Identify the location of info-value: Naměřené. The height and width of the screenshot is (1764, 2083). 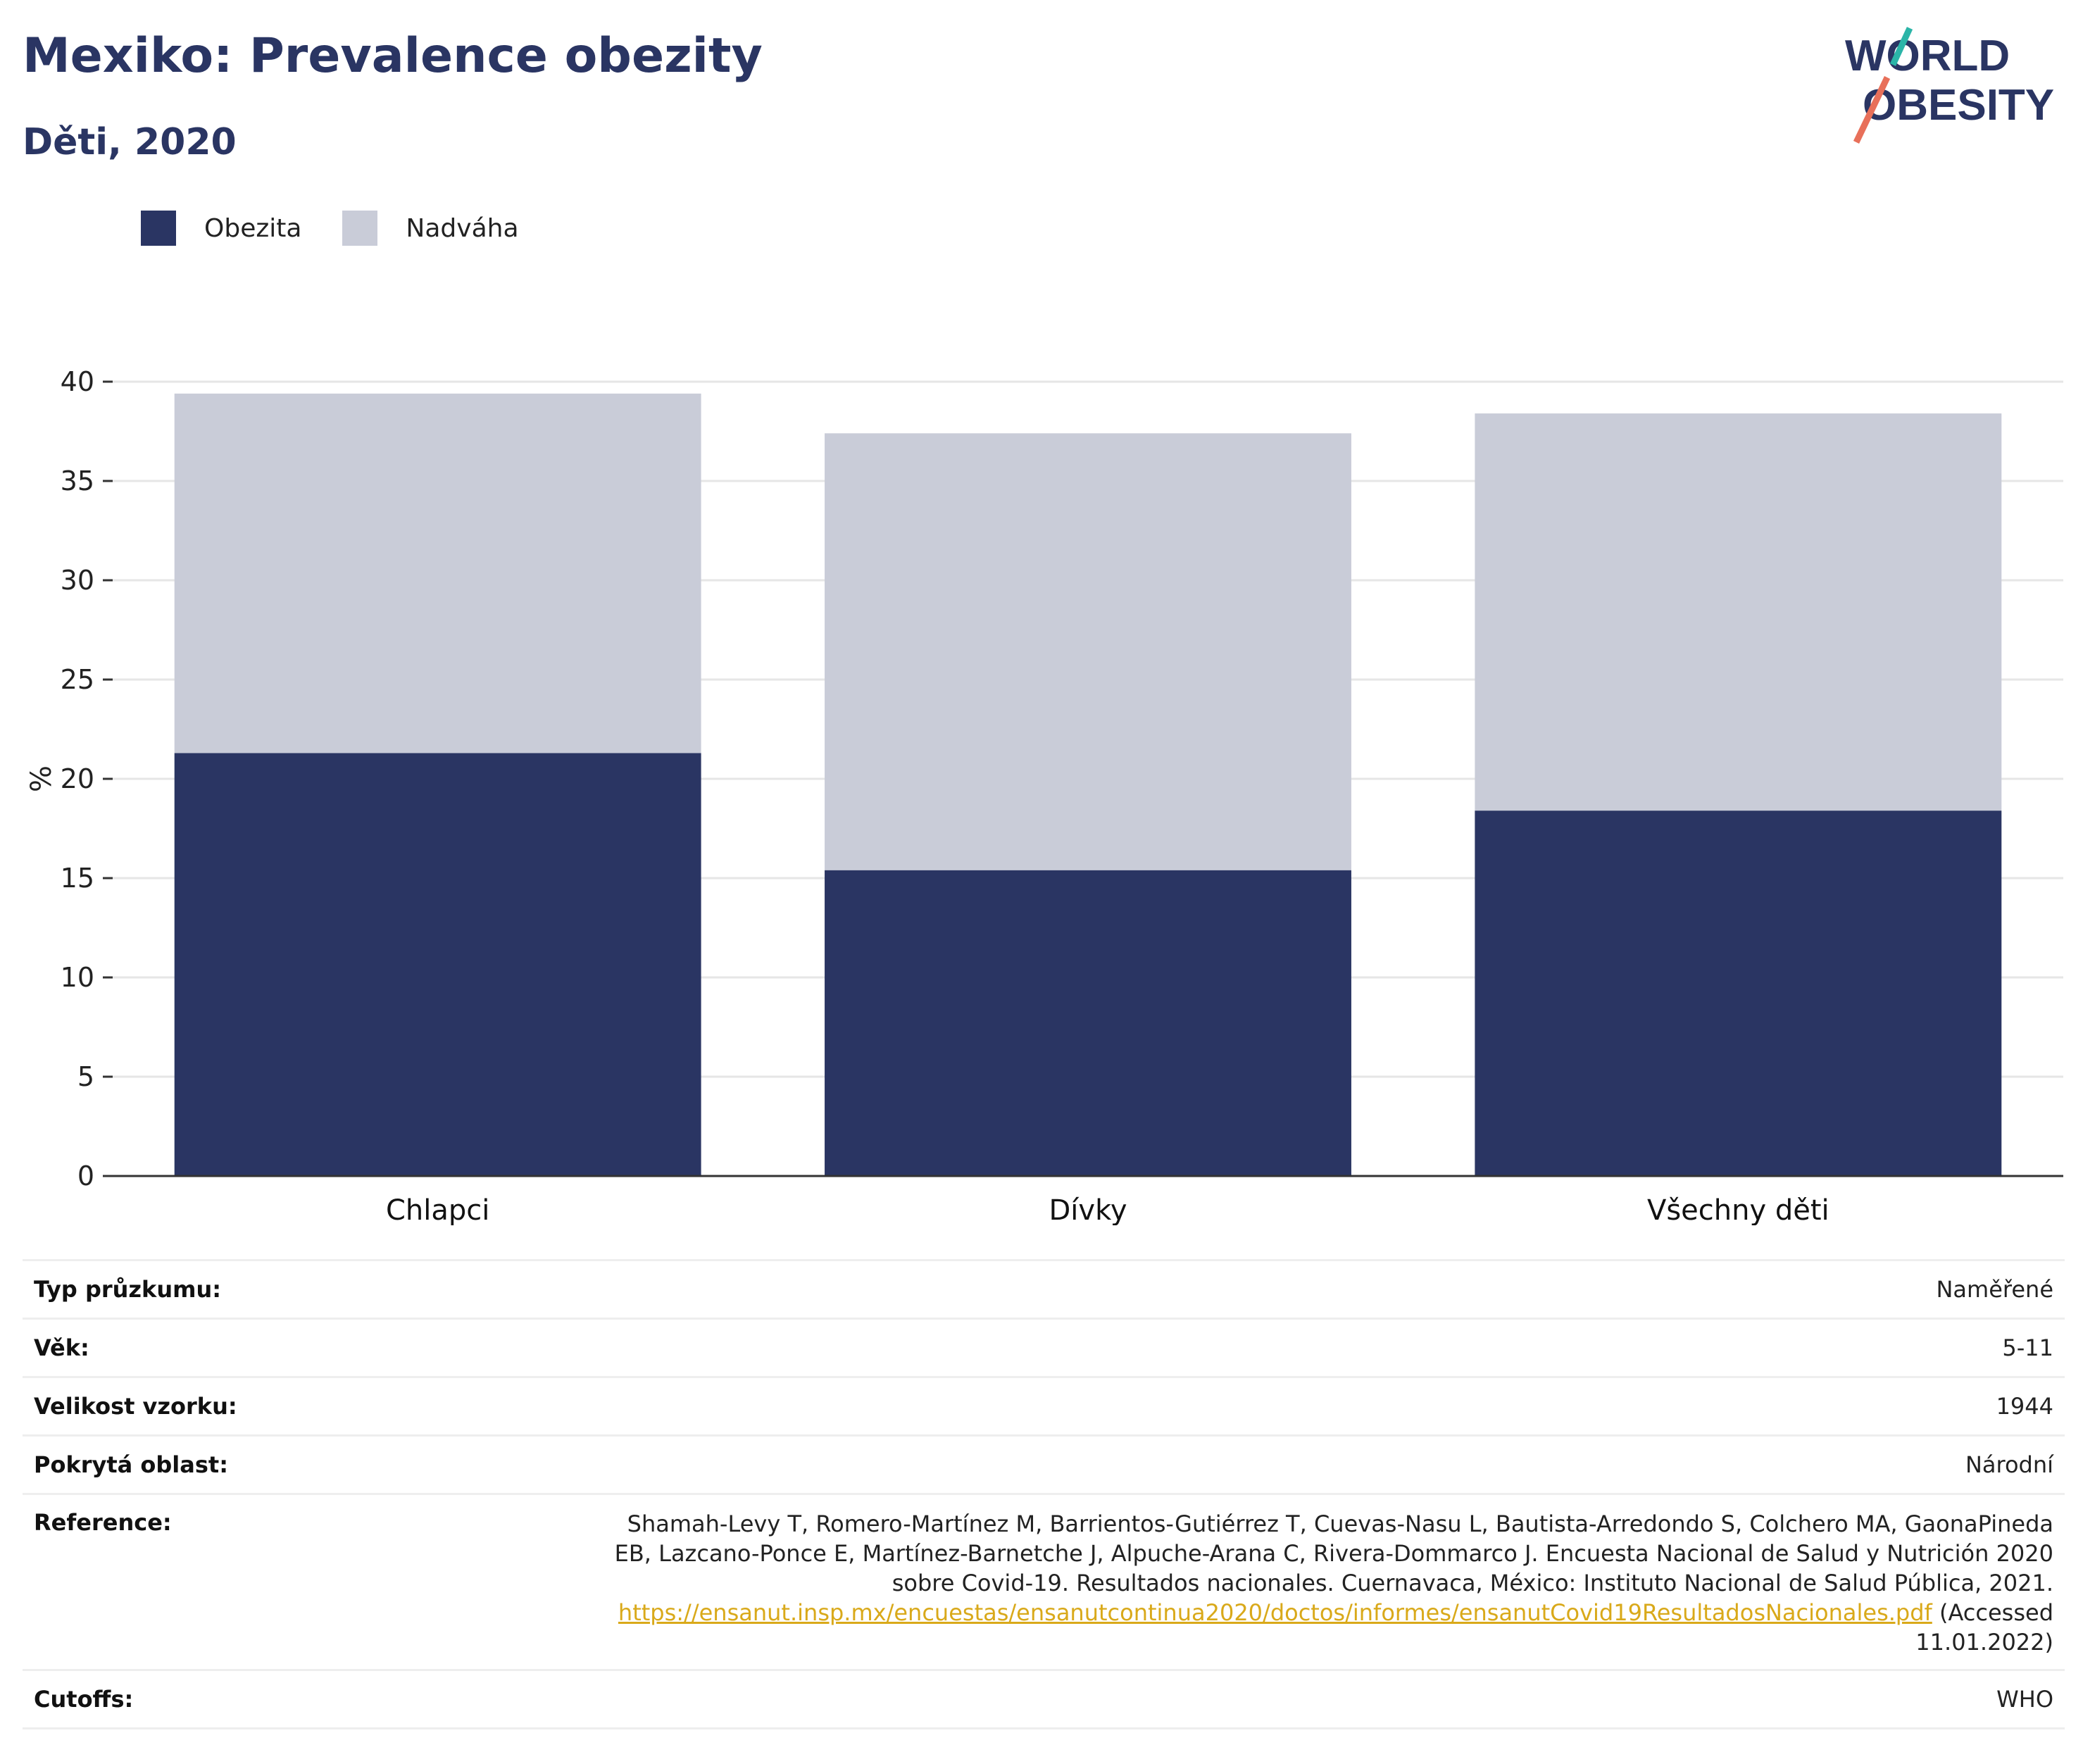
(1994, 1289).